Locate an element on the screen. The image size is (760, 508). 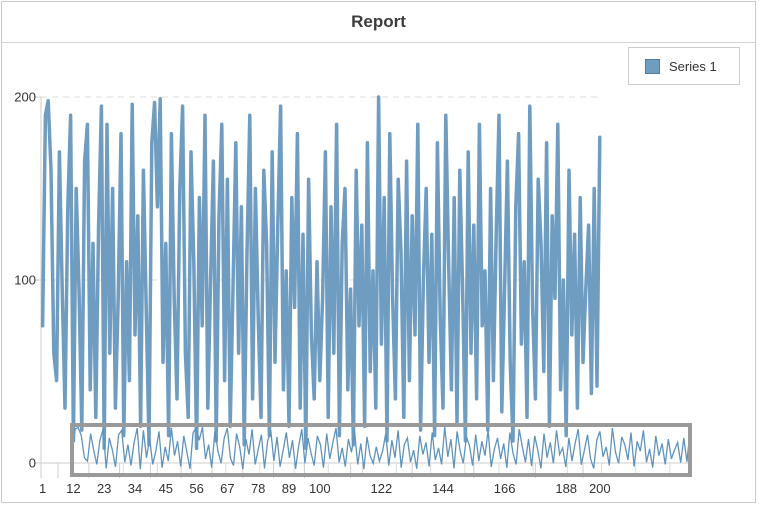
x-axis-label: 45 is located at coordinates (166, 488).